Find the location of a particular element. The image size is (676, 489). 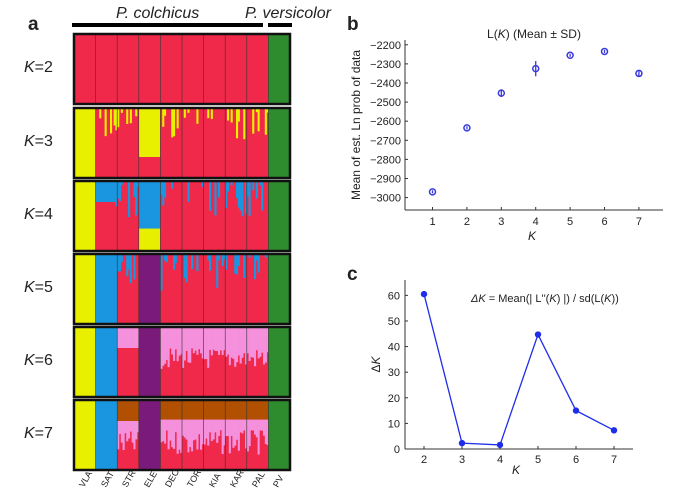

species-label-colchicus: P. colchicus is located at coordinates (158, 13).